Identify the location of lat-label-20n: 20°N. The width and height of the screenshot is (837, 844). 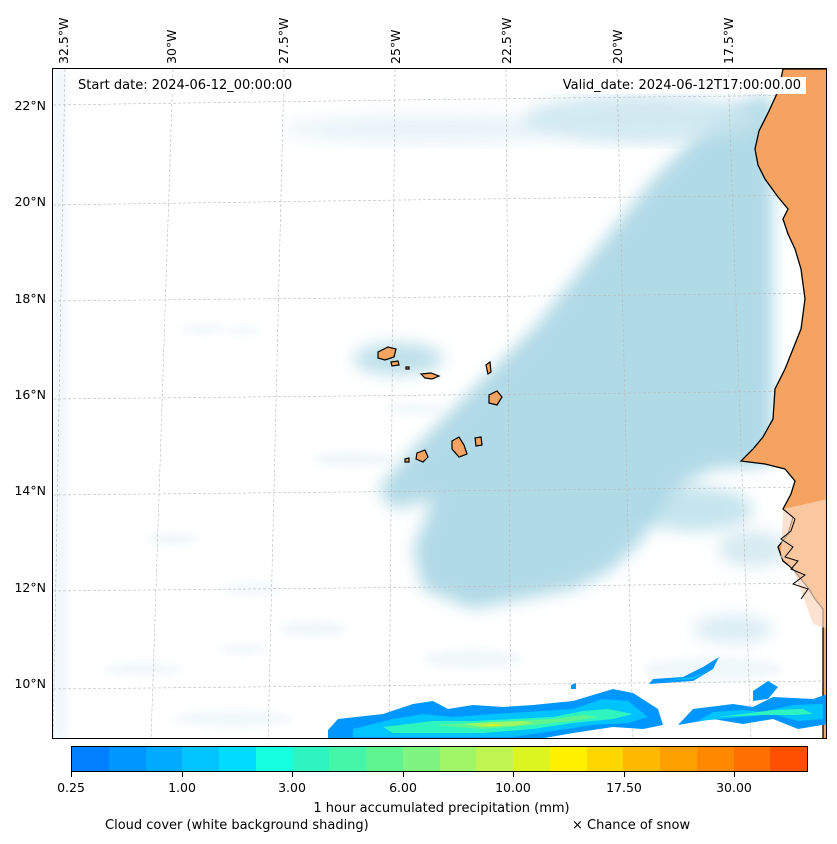
(30, 201).